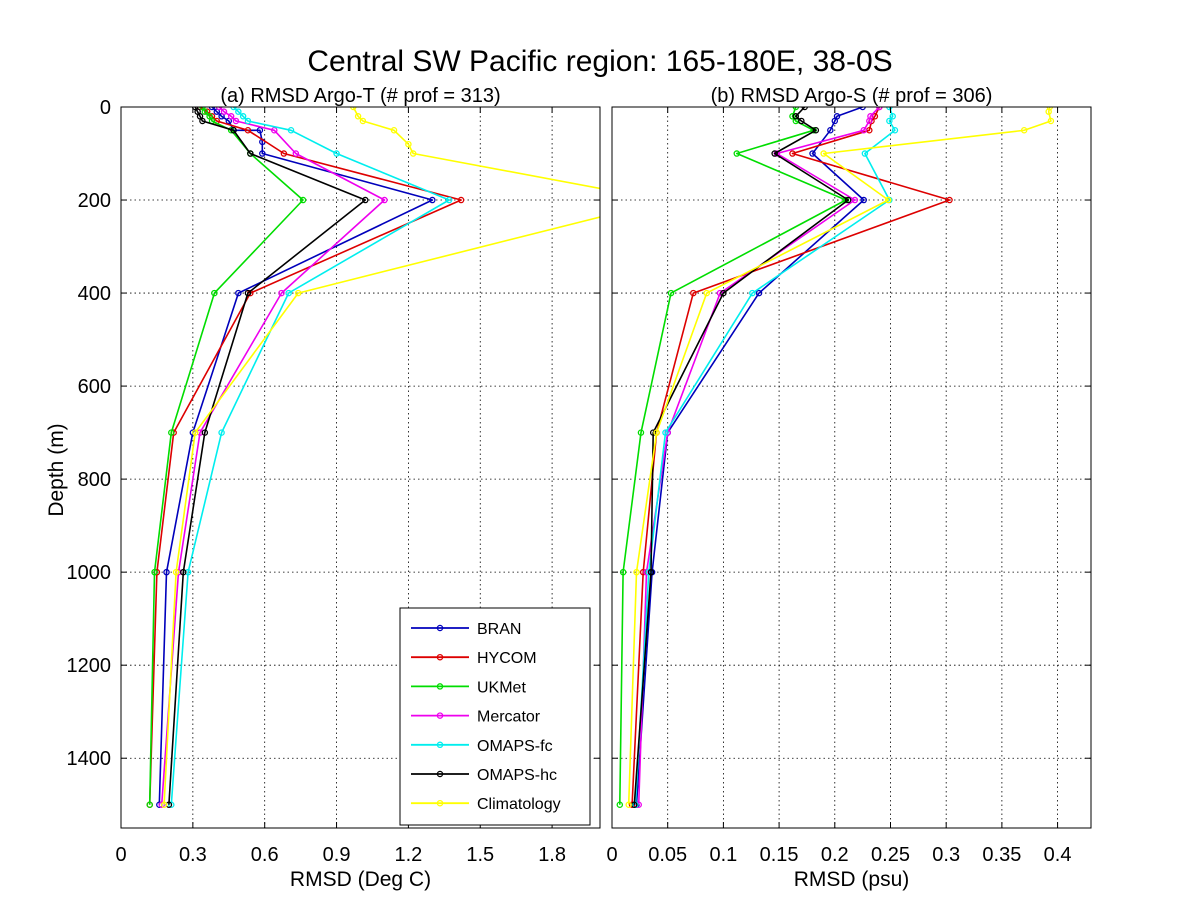 The width and height of the screenshot is (1200, 900). Describe the element at coordinates (519, 804) in the screenshot. I see `legend-label: Climatology` at that location.